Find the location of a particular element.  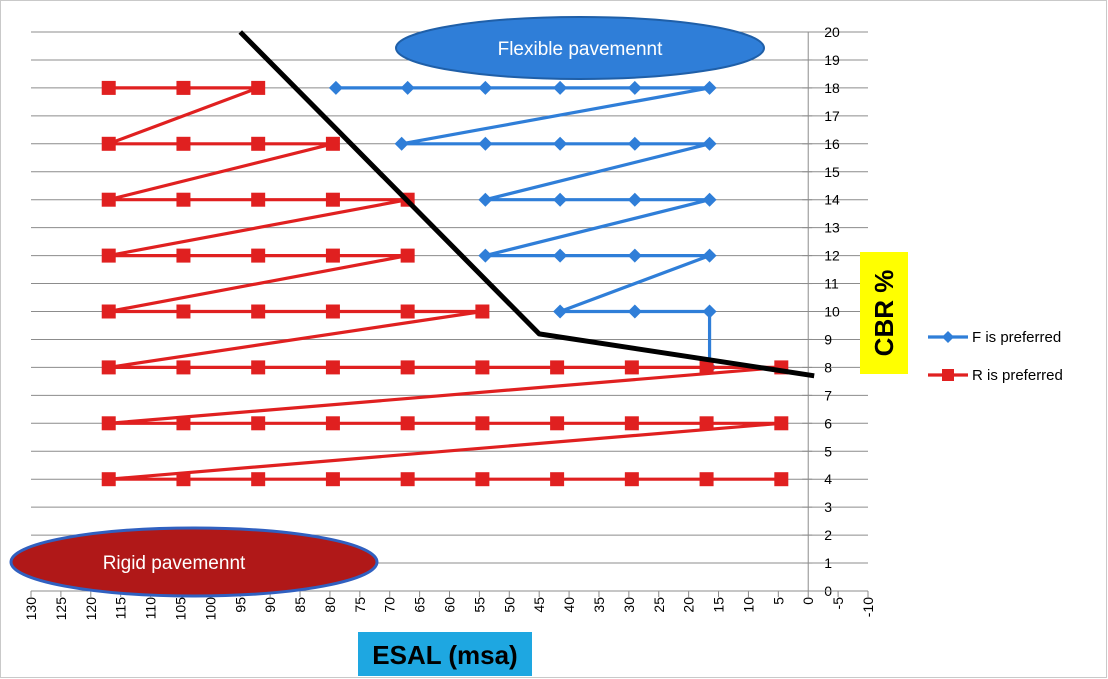

x-tick-label: 0 is located at coordinates (808, 601).